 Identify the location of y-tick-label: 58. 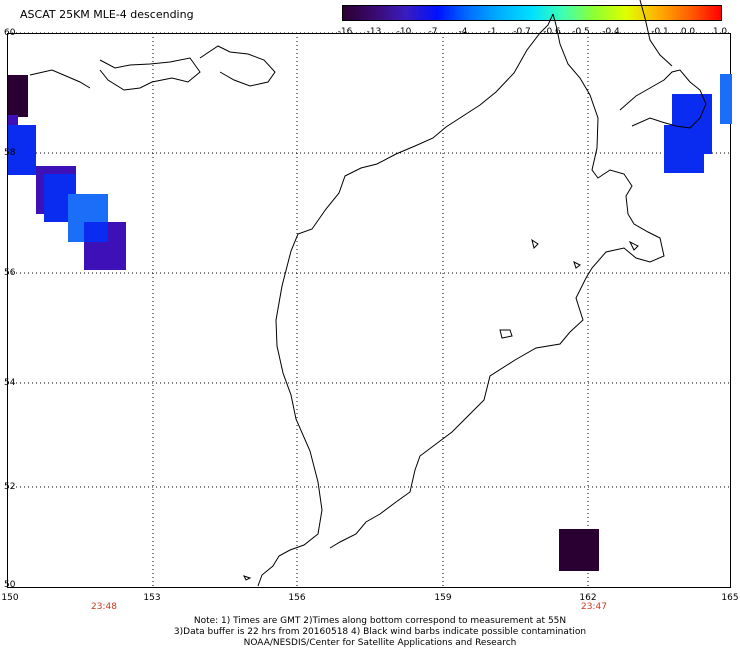
(10, 153).